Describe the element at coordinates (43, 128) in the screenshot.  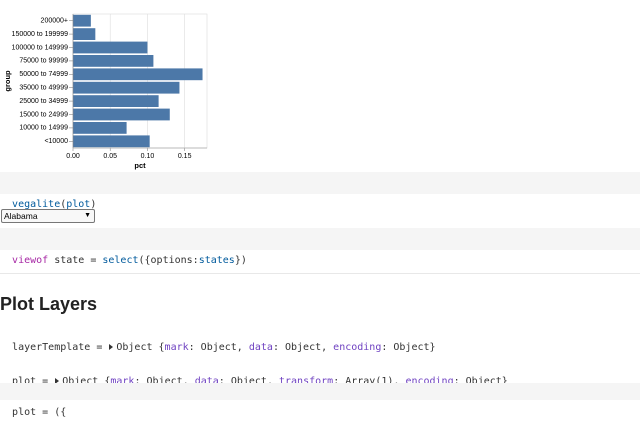
I see `y-tick-label: 10000 to 14999` at that location.